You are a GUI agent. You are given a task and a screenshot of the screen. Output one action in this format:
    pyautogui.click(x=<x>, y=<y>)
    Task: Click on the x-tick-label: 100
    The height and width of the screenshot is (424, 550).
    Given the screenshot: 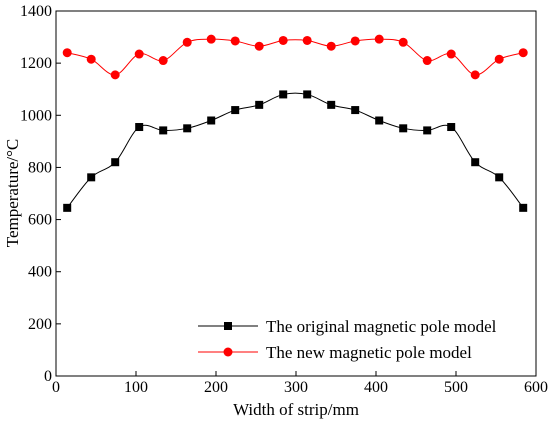 What is the action you would take?
    pyautogui.click(x=136, y=387)
    